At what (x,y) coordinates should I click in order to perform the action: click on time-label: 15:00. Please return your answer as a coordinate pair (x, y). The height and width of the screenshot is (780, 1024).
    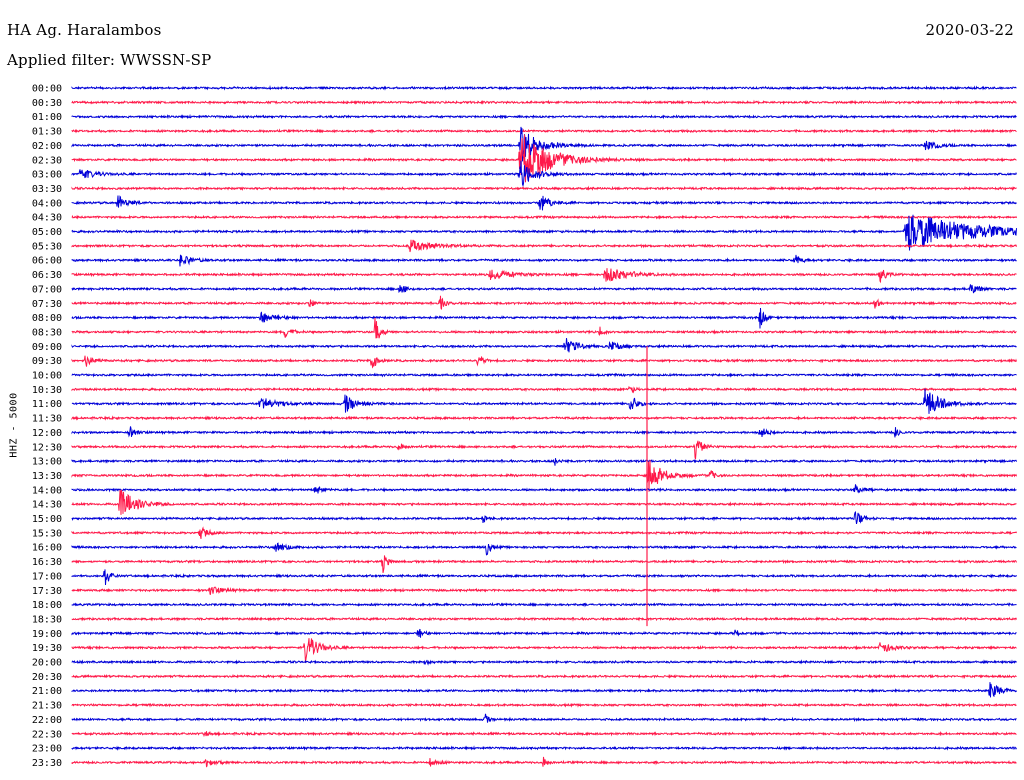
    Looking at the image, I should click on (47, 519).